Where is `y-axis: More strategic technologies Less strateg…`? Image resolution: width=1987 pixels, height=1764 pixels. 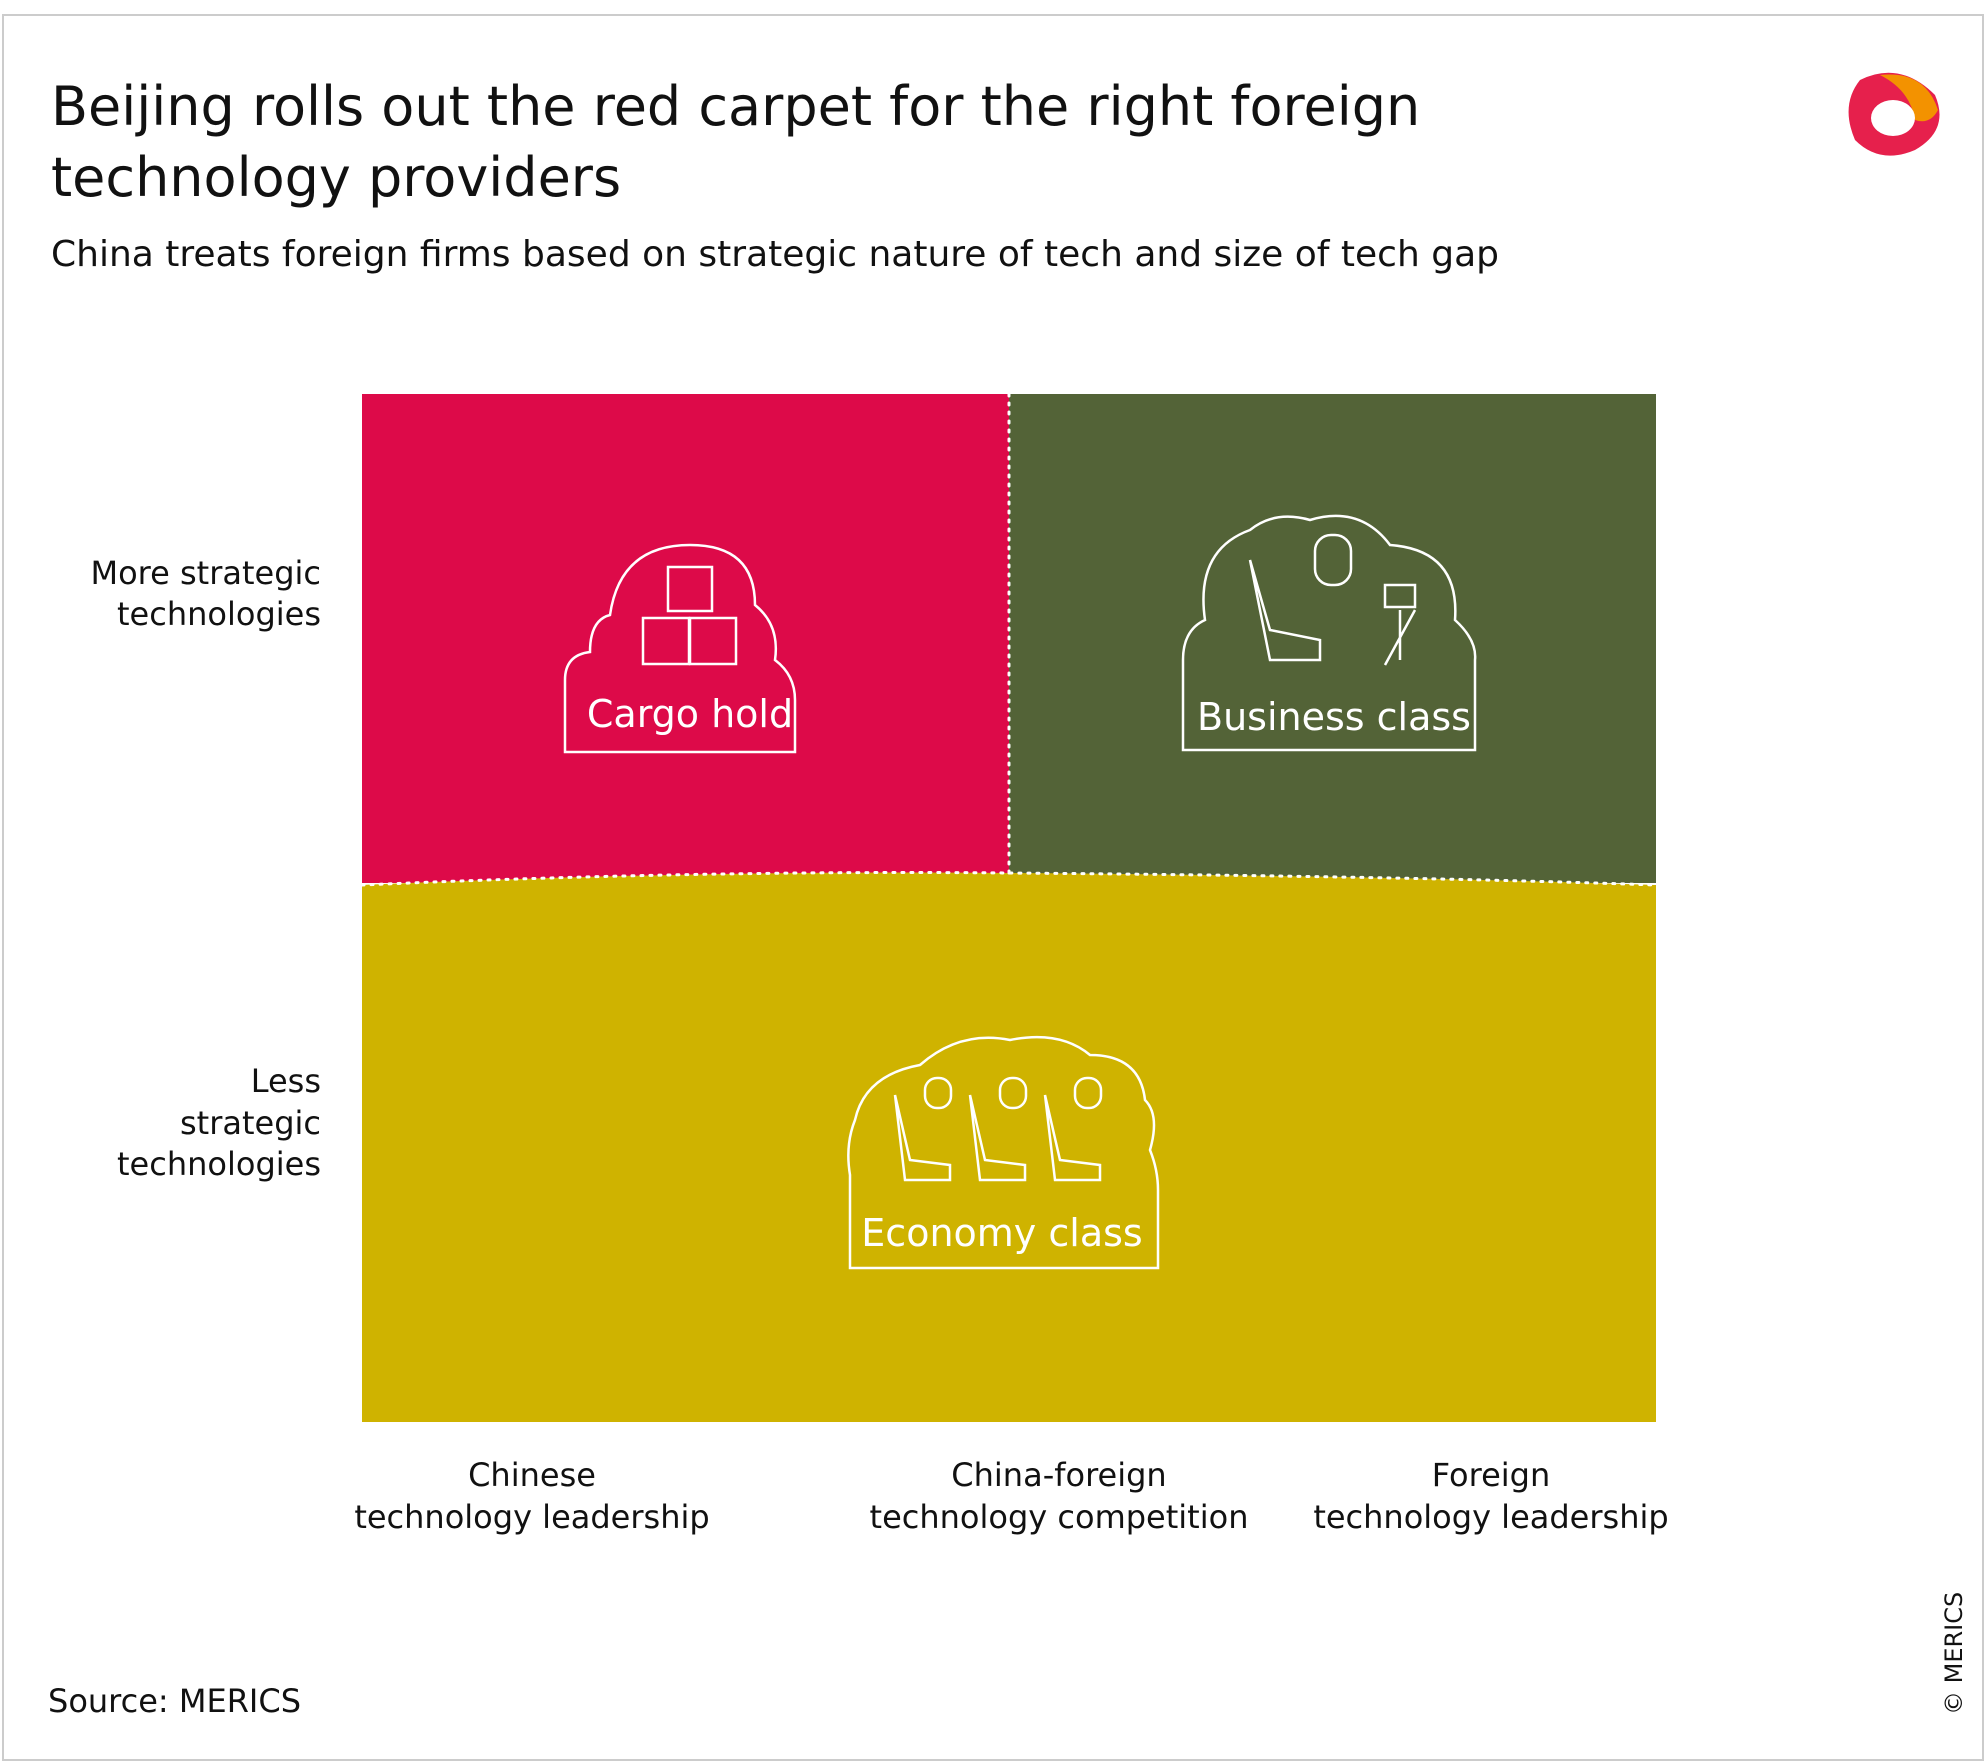
y-axis: More strategic technologies Less strateg… is located at coordinates (205, 868).